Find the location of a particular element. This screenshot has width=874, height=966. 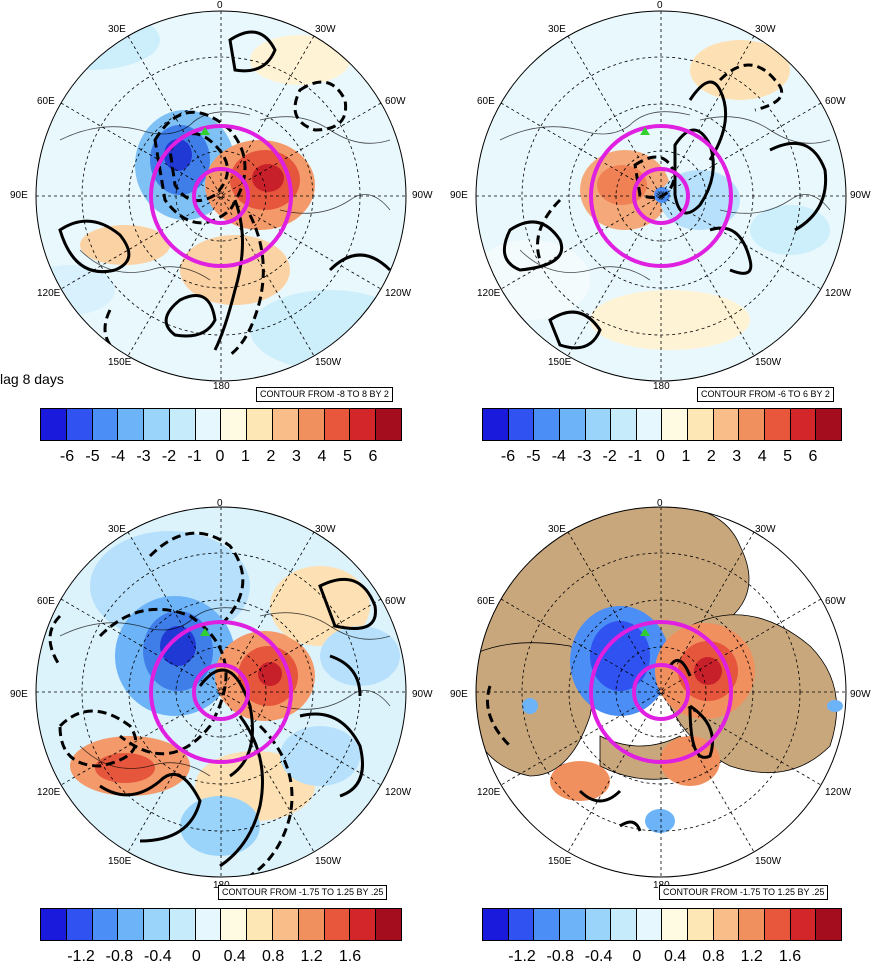

lag-label: lag 8 days is located at coordinates (32, 379).